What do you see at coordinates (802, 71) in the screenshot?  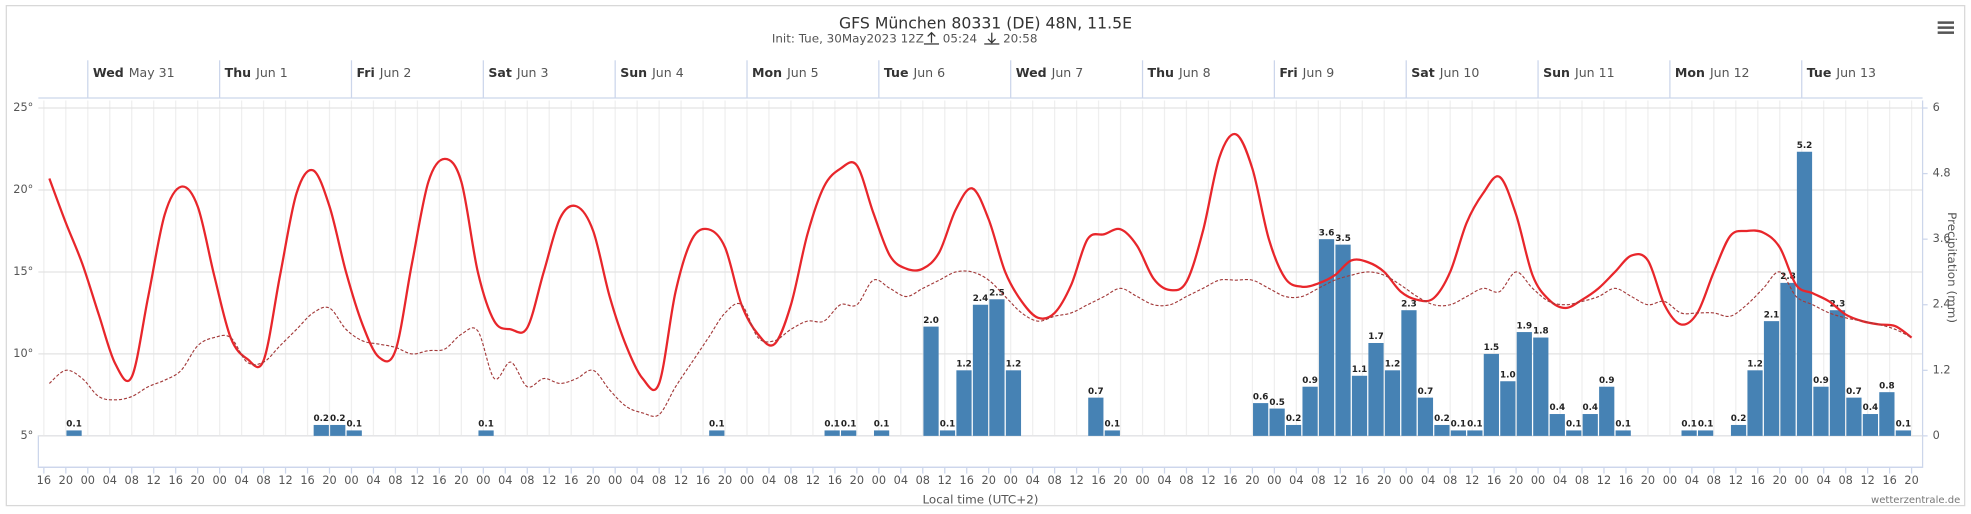 I see `day-date: Jun 5` at bounding box center [802, 71].